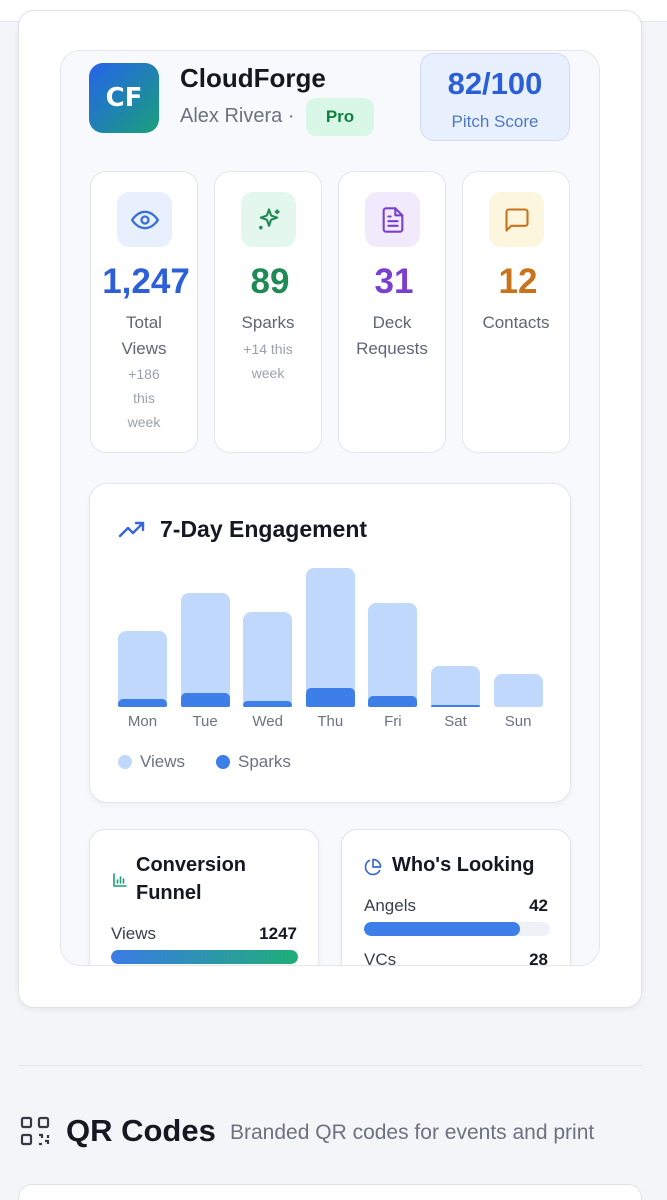 This screenshot has width=667, height=1200. What do you see at coordinates (146, 281) in the screenshot?
I see `stat-value: 1,247` at bounding box center [146, 281].